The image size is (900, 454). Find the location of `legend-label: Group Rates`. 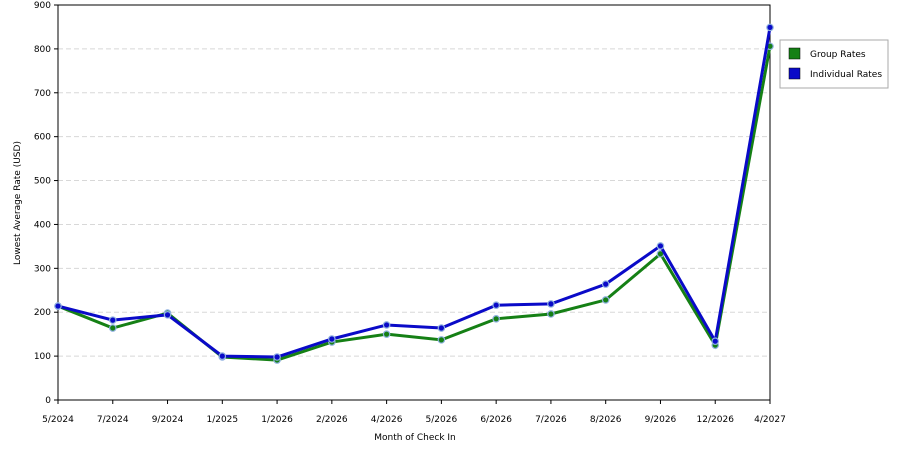

legend-label: Group Rates is located at coordinates (838, 55).